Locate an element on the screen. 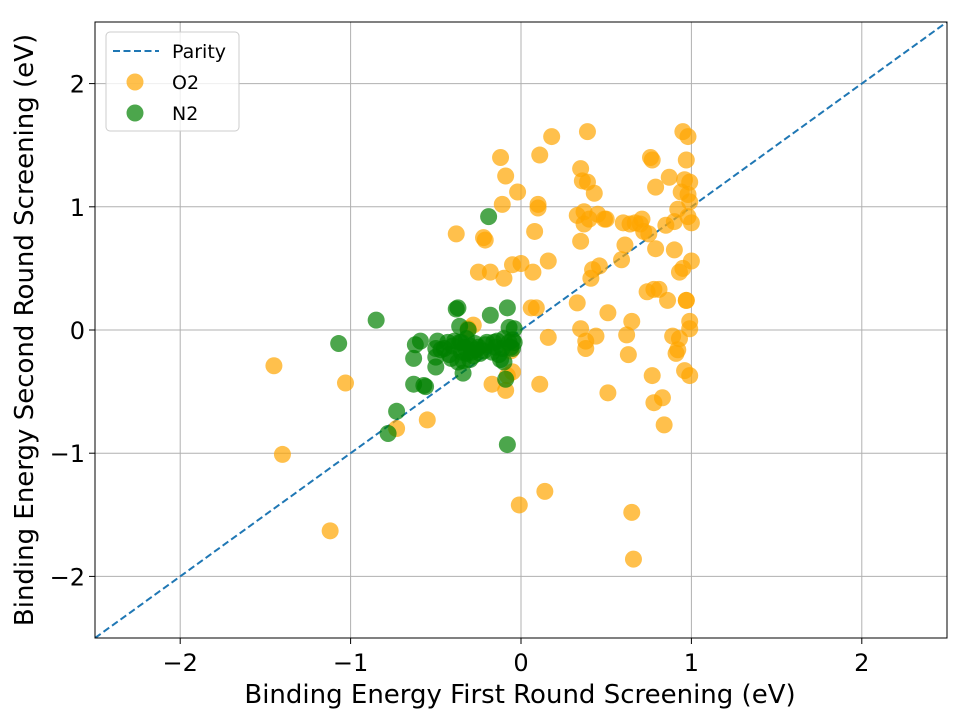 The height and width of the screenshot is (720, 956). y-tick-label: −1 is located at coordinates (67, 454).